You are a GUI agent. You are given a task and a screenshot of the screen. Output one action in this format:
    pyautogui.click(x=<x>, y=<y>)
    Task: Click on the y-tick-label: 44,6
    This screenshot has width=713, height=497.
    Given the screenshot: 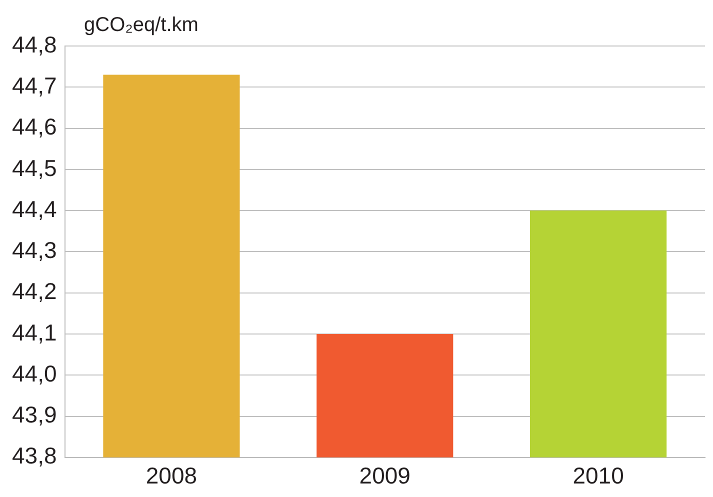 What is the action you would take?
    pyautogui.click(x=34, y=127)
    